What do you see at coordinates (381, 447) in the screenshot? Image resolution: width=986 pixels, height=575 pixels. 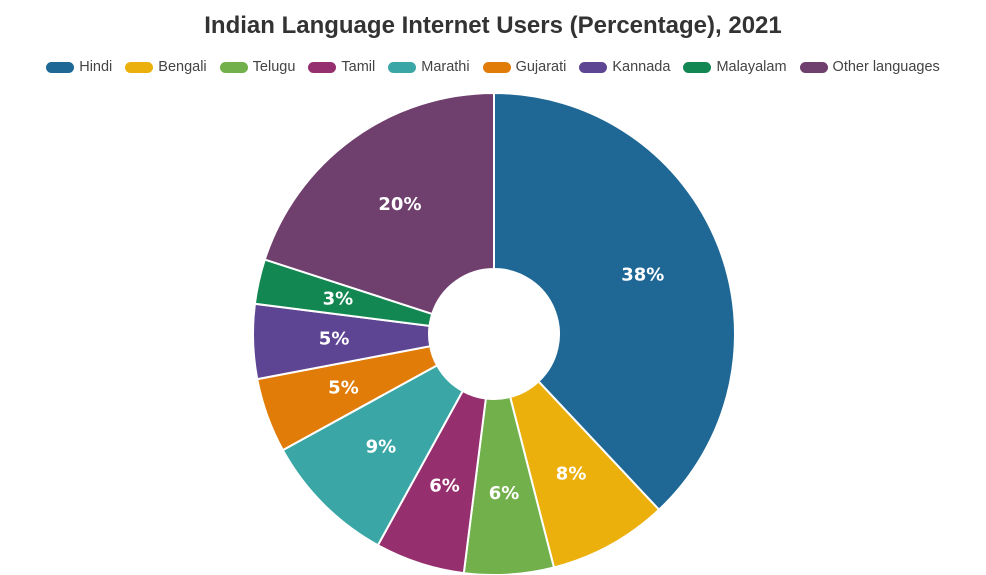 I see `slice-label-marathi: 9%` at bounding box center [381, 447].